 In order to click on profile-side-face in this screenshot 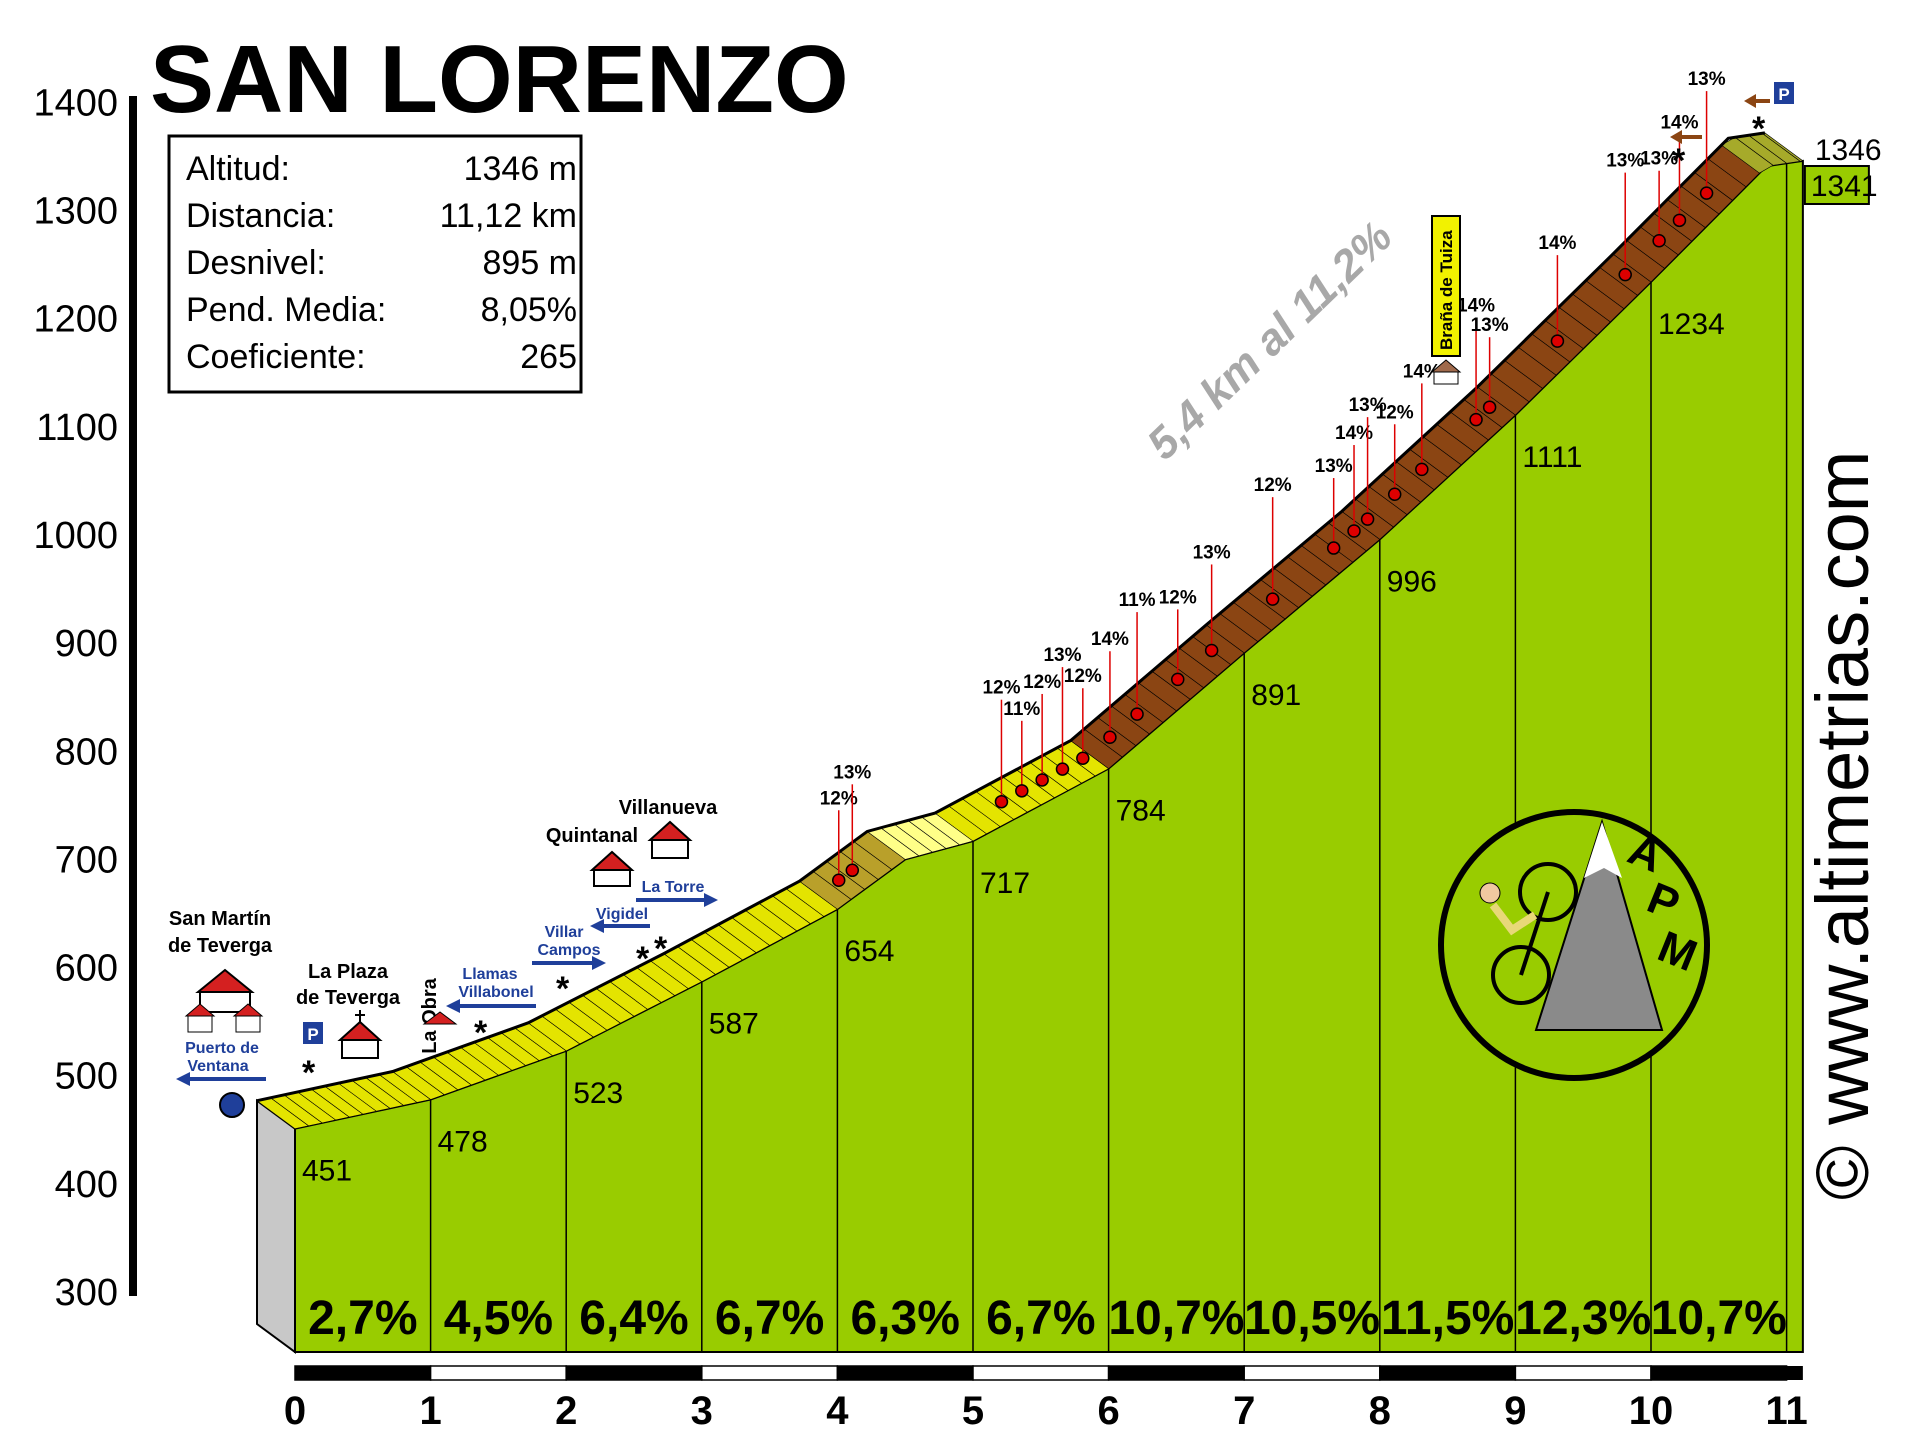, I will do `click(276, 1226)`.